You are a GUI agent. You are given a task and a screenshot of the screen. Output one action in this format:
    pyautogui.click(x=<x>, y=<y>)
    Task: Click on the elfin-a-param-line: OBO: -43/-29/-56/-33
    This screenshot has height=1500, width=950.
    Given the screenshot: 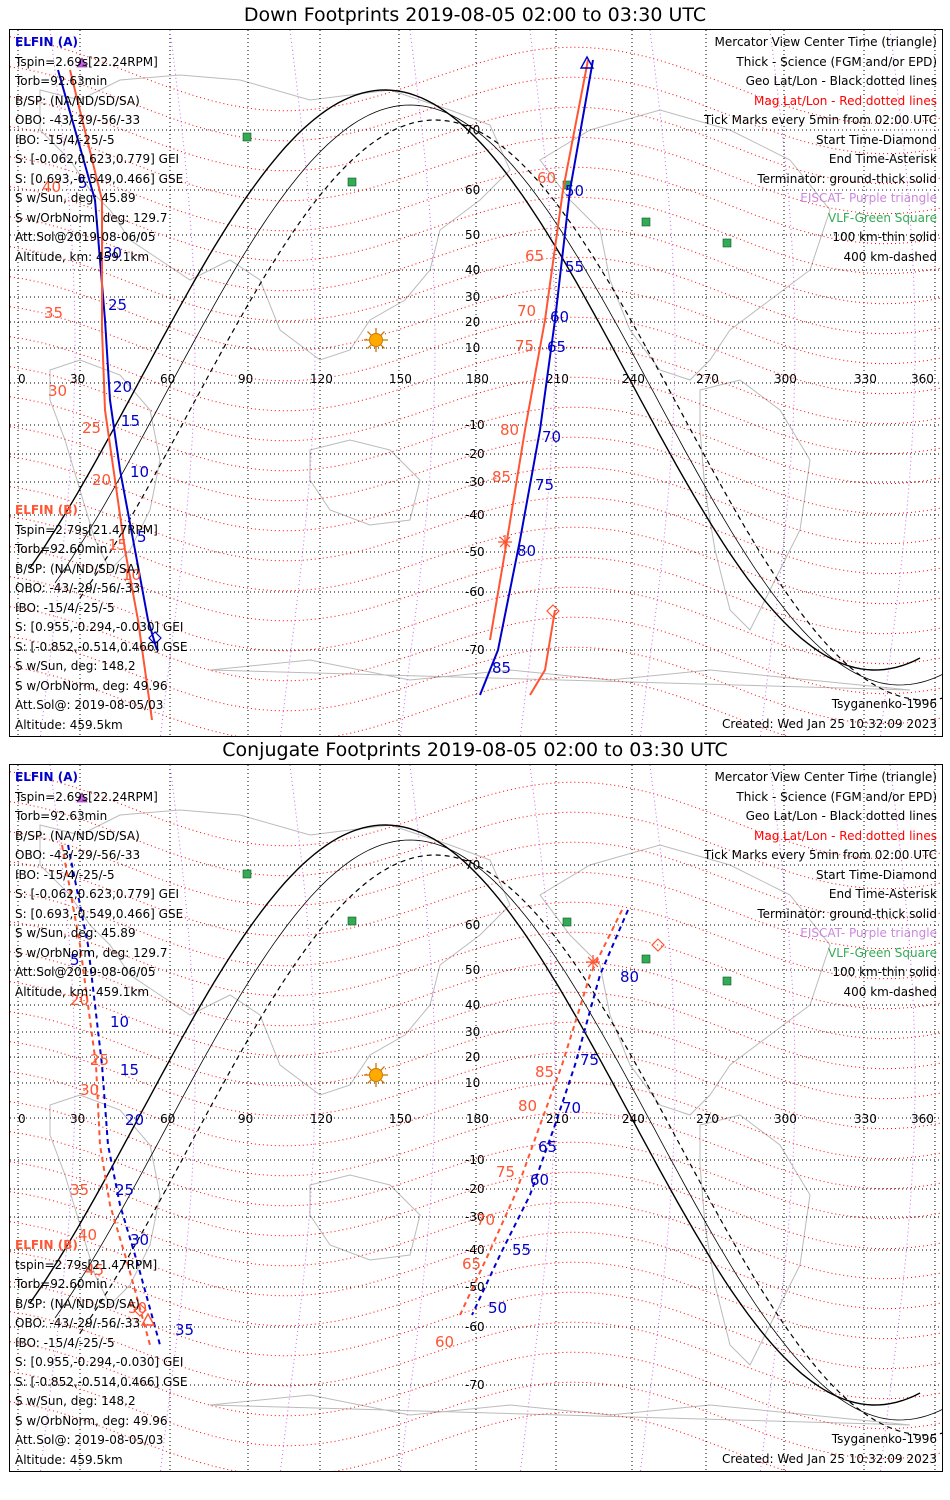 What is the action you would take?
    pyautogui.click(x=78, y=855)
    